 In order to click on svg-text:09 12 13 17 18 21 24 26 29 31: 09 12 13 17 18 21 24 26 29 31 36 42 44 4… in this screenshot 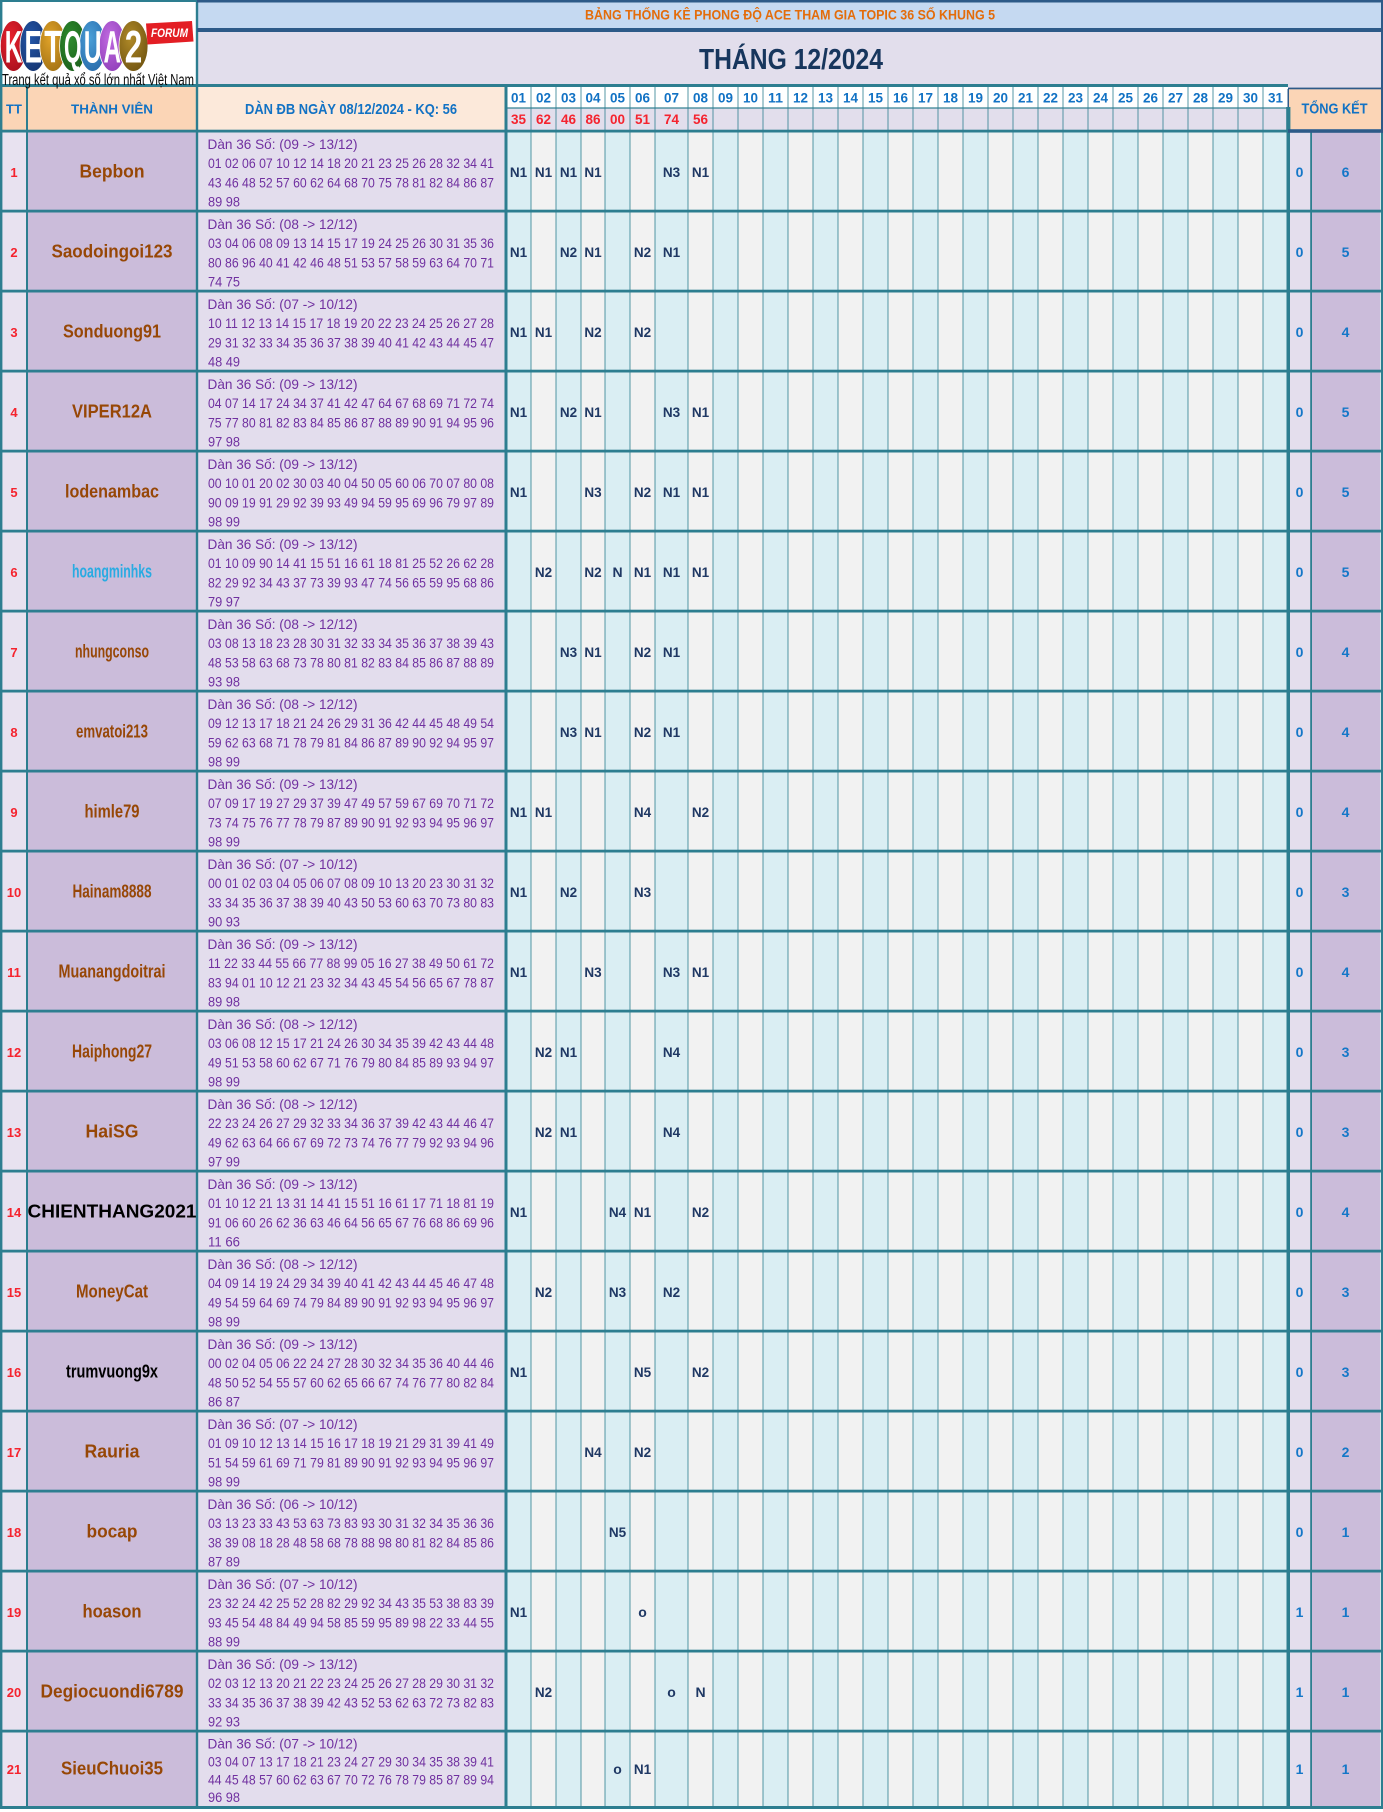, I will do `click(351, 723)`.